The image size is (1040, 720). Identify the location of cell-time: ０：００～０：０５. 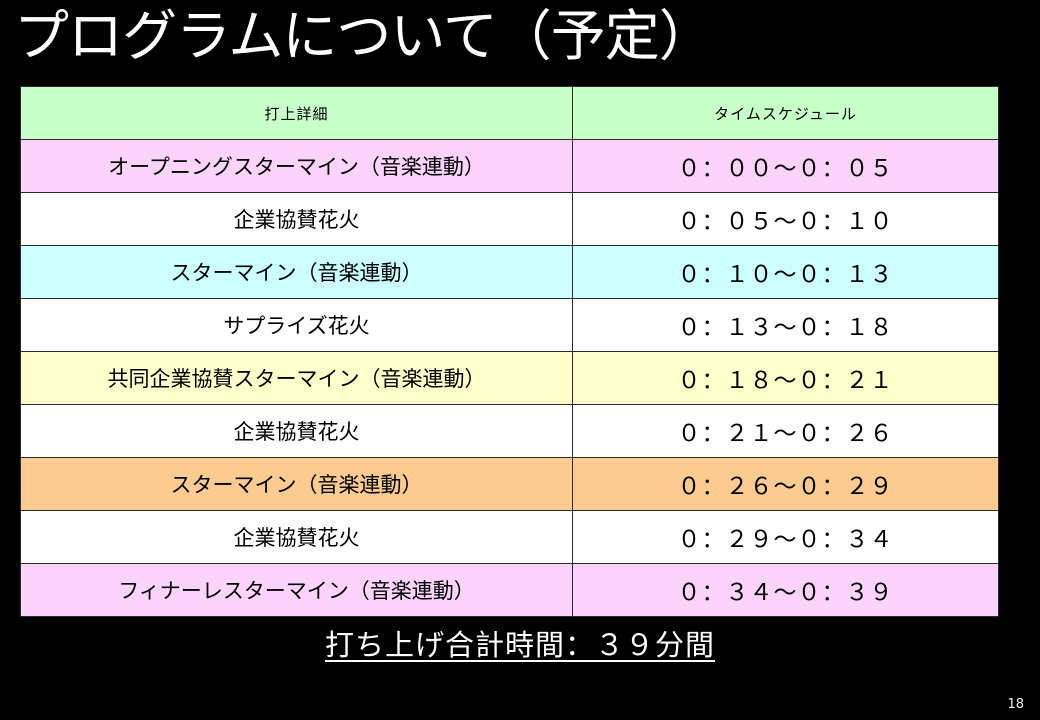
(785, 166).